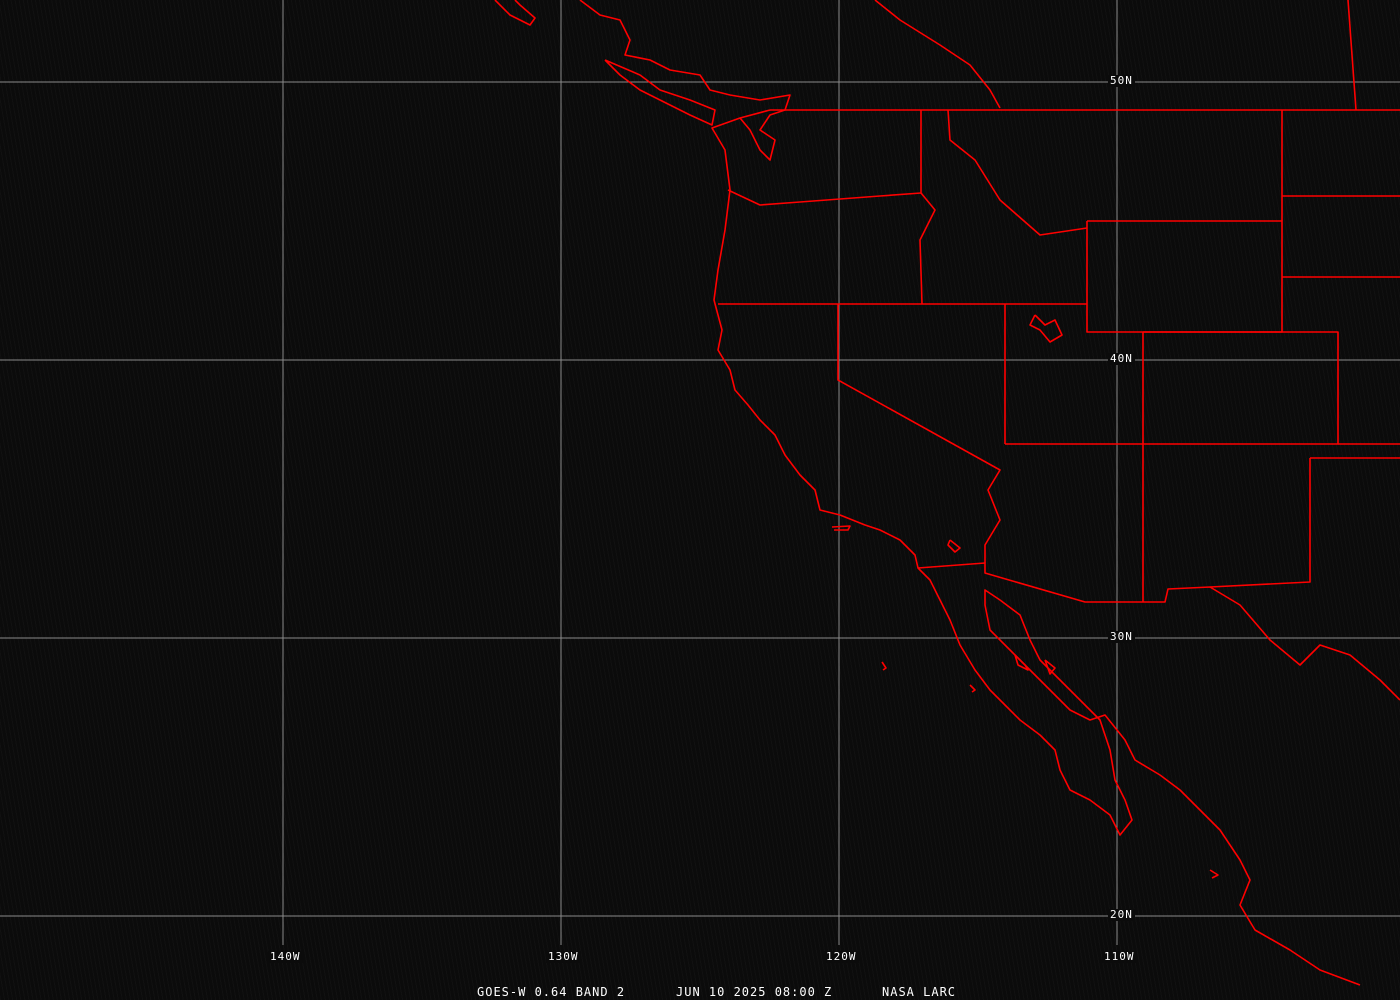 This screenshot has height=1000, width=1400. I want to click on lat-label-20n: 20N, so click(1121, 914).